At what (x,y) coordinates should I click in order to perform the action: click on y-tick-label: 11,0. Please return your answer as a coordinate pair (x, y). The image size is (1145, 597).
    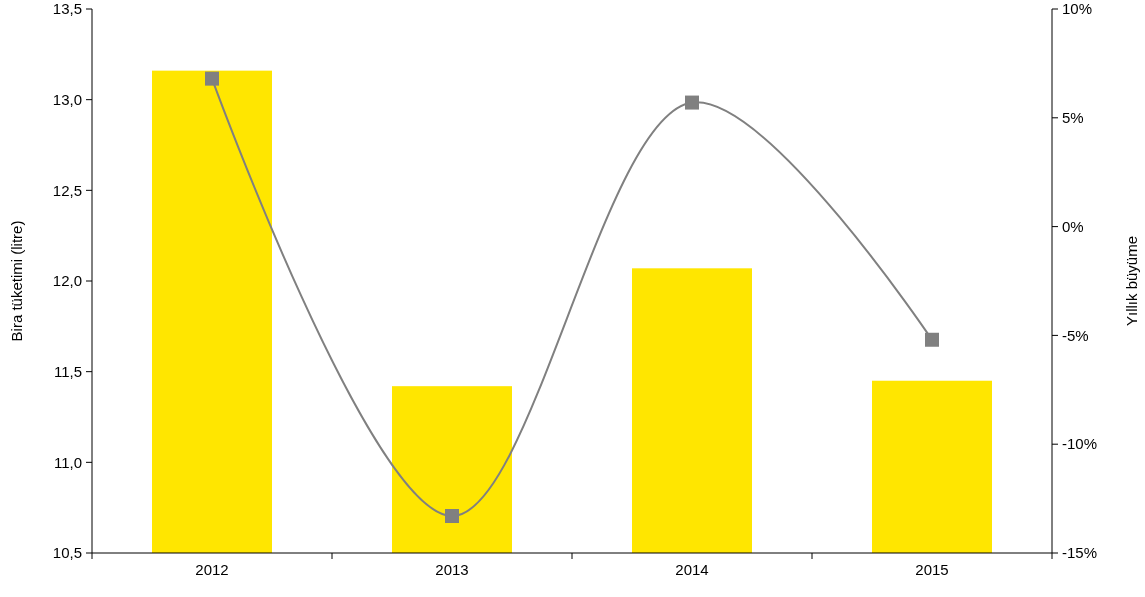
    Looking at the image, I should click on (67, 462).